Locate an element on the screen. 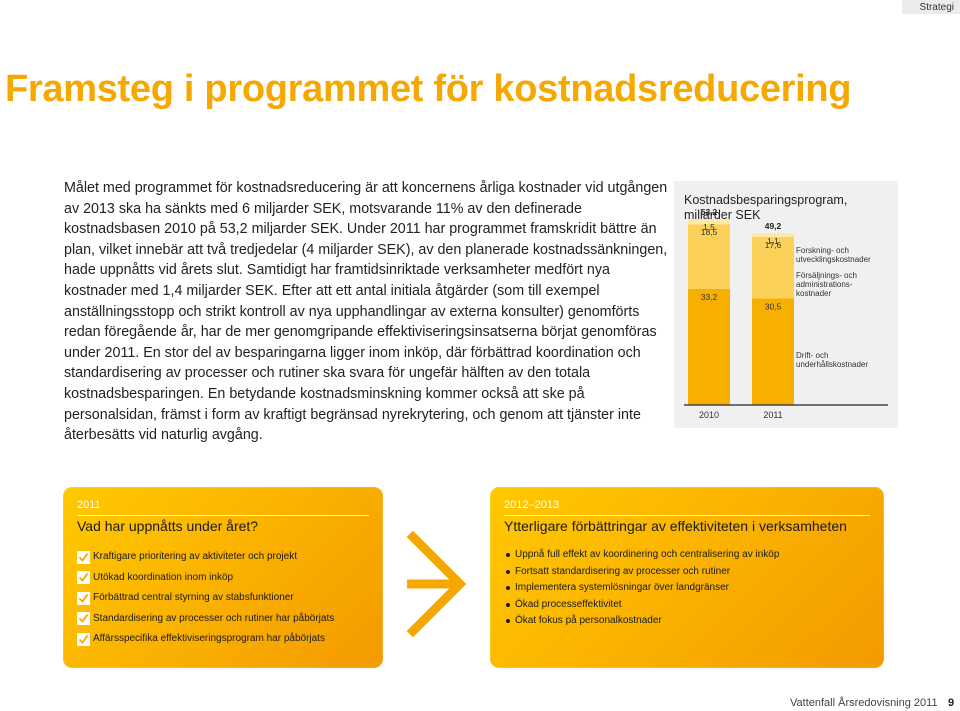 The width and height of the screenshot is (960, 711). total-label: 49,2 is located at coordinates (773, 226).